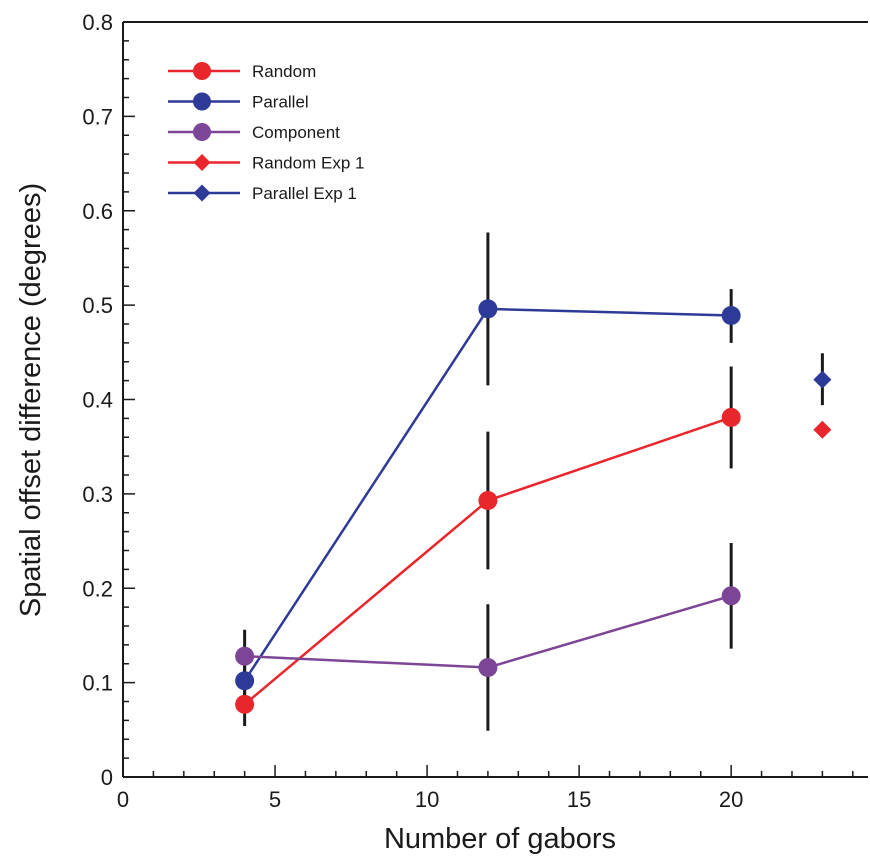 The image size is (870, 862). What do you see at coordinates (107, 777) in the screenshot?
I see `y-tick-label: 0` at bounding box center [107, 777].